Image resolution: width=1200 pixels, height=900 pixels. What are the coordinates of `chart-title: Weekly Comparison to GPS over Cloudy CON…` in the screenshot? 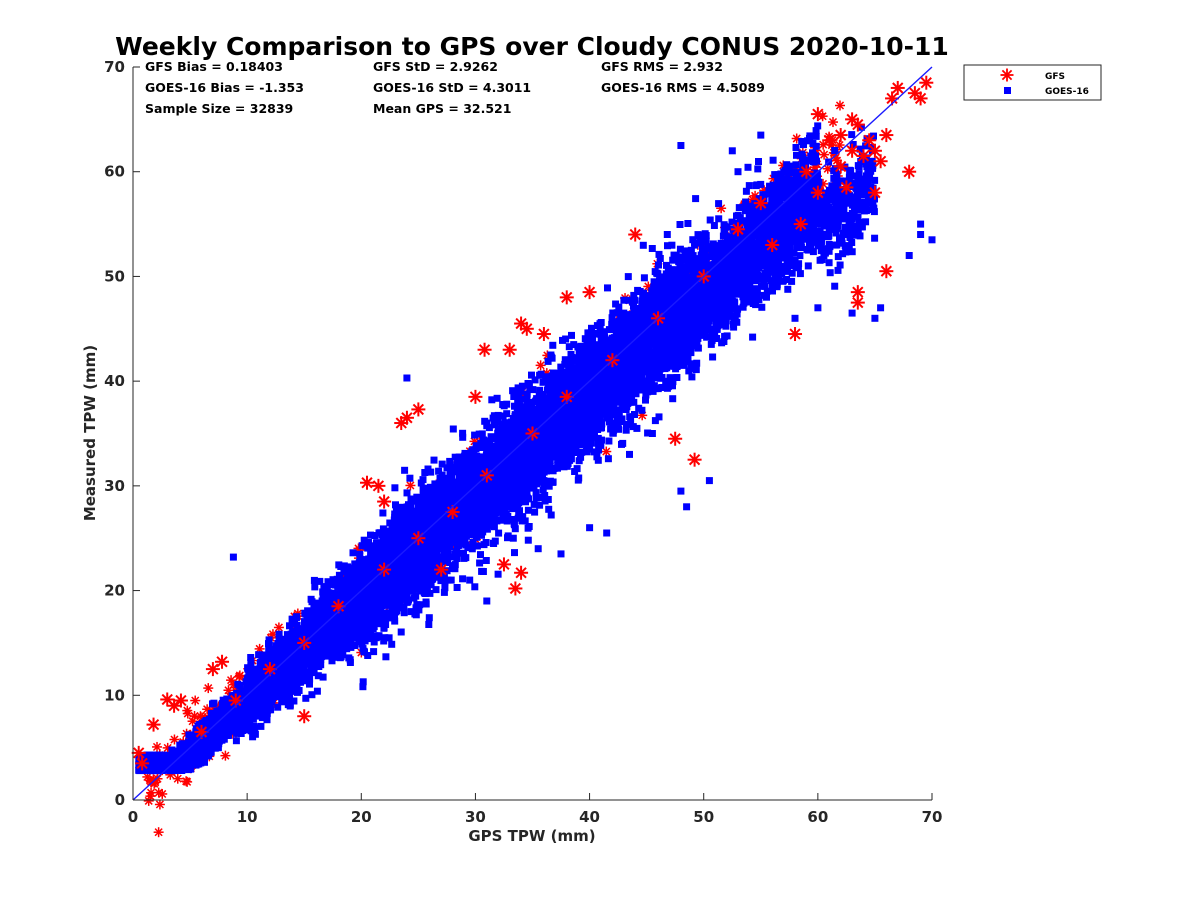 It's located at (532, 46).